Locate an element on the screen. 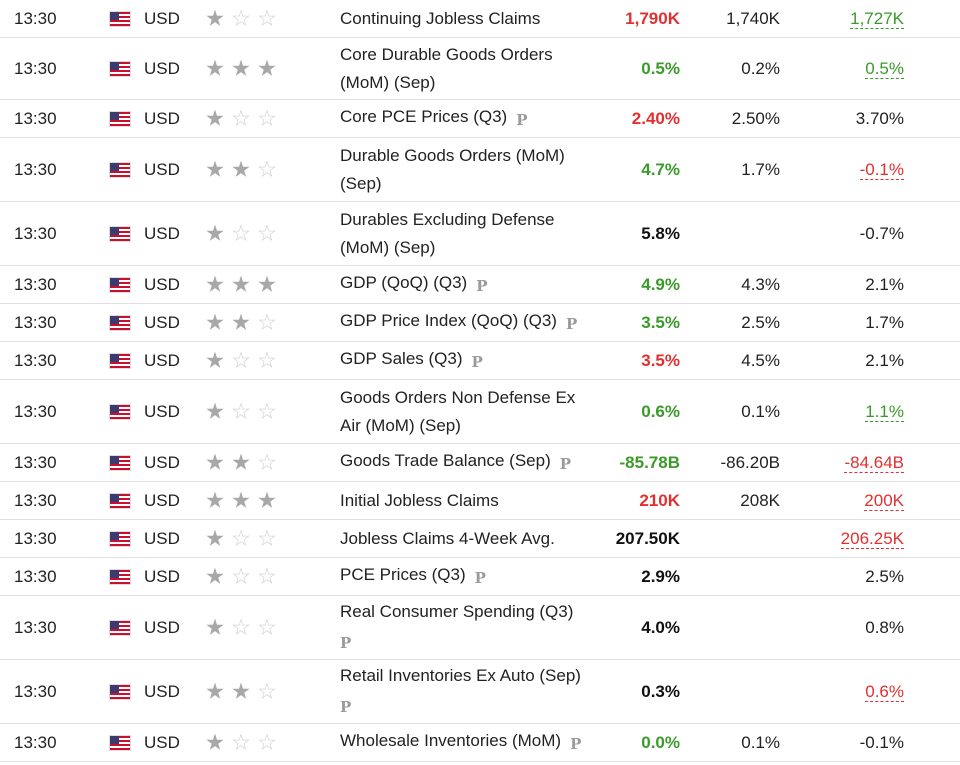 This screenshot has width=960, height=765. previous-value: 1.7% is located at coordinates (842, 323).